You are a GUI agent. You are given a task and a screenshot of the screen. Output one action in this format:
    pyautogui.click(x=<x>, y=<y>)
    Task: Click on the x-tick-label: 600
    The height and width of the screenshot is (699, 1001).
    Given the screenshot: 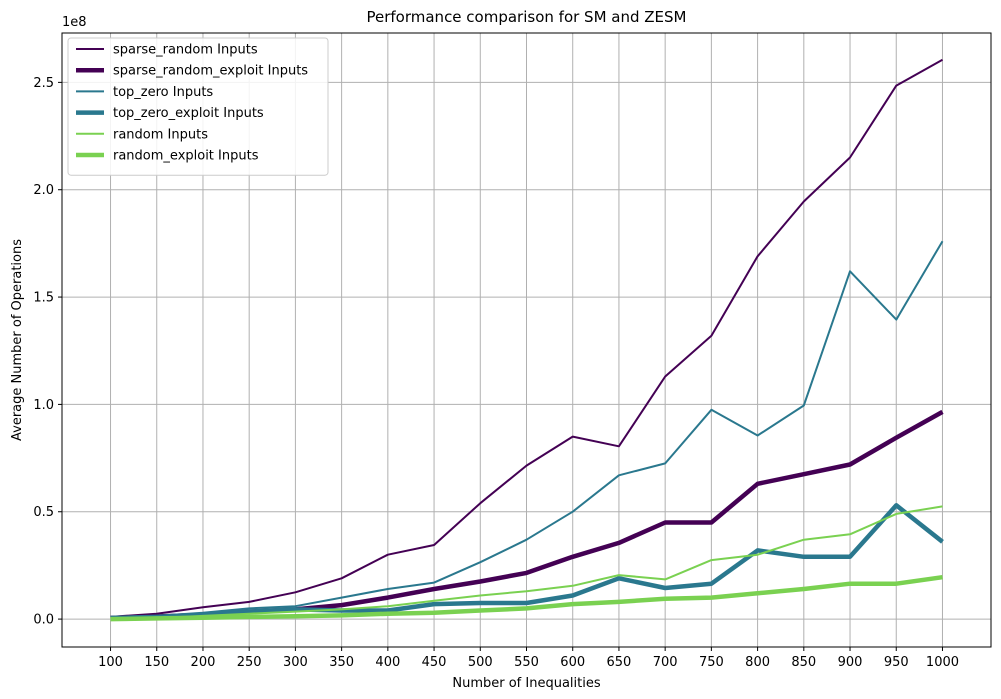 What is the action you would take?
    pyautogui.click(x=572, y=662)
    